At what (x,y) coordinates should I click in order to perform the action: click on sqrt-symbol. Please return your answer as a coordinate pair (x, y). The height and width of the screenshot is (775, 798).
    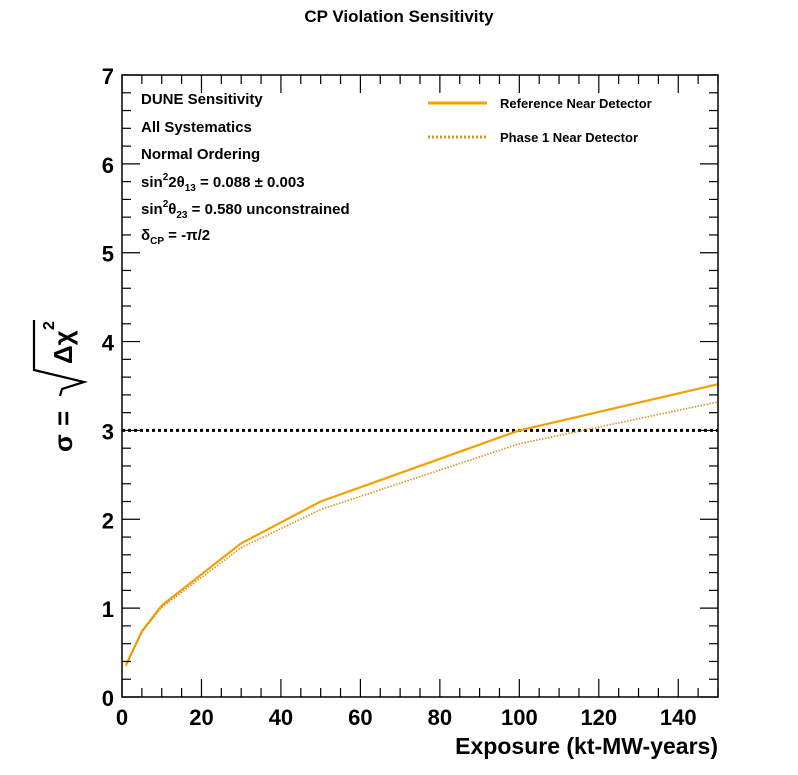
    Looking at the image, I should click on (60, 358).